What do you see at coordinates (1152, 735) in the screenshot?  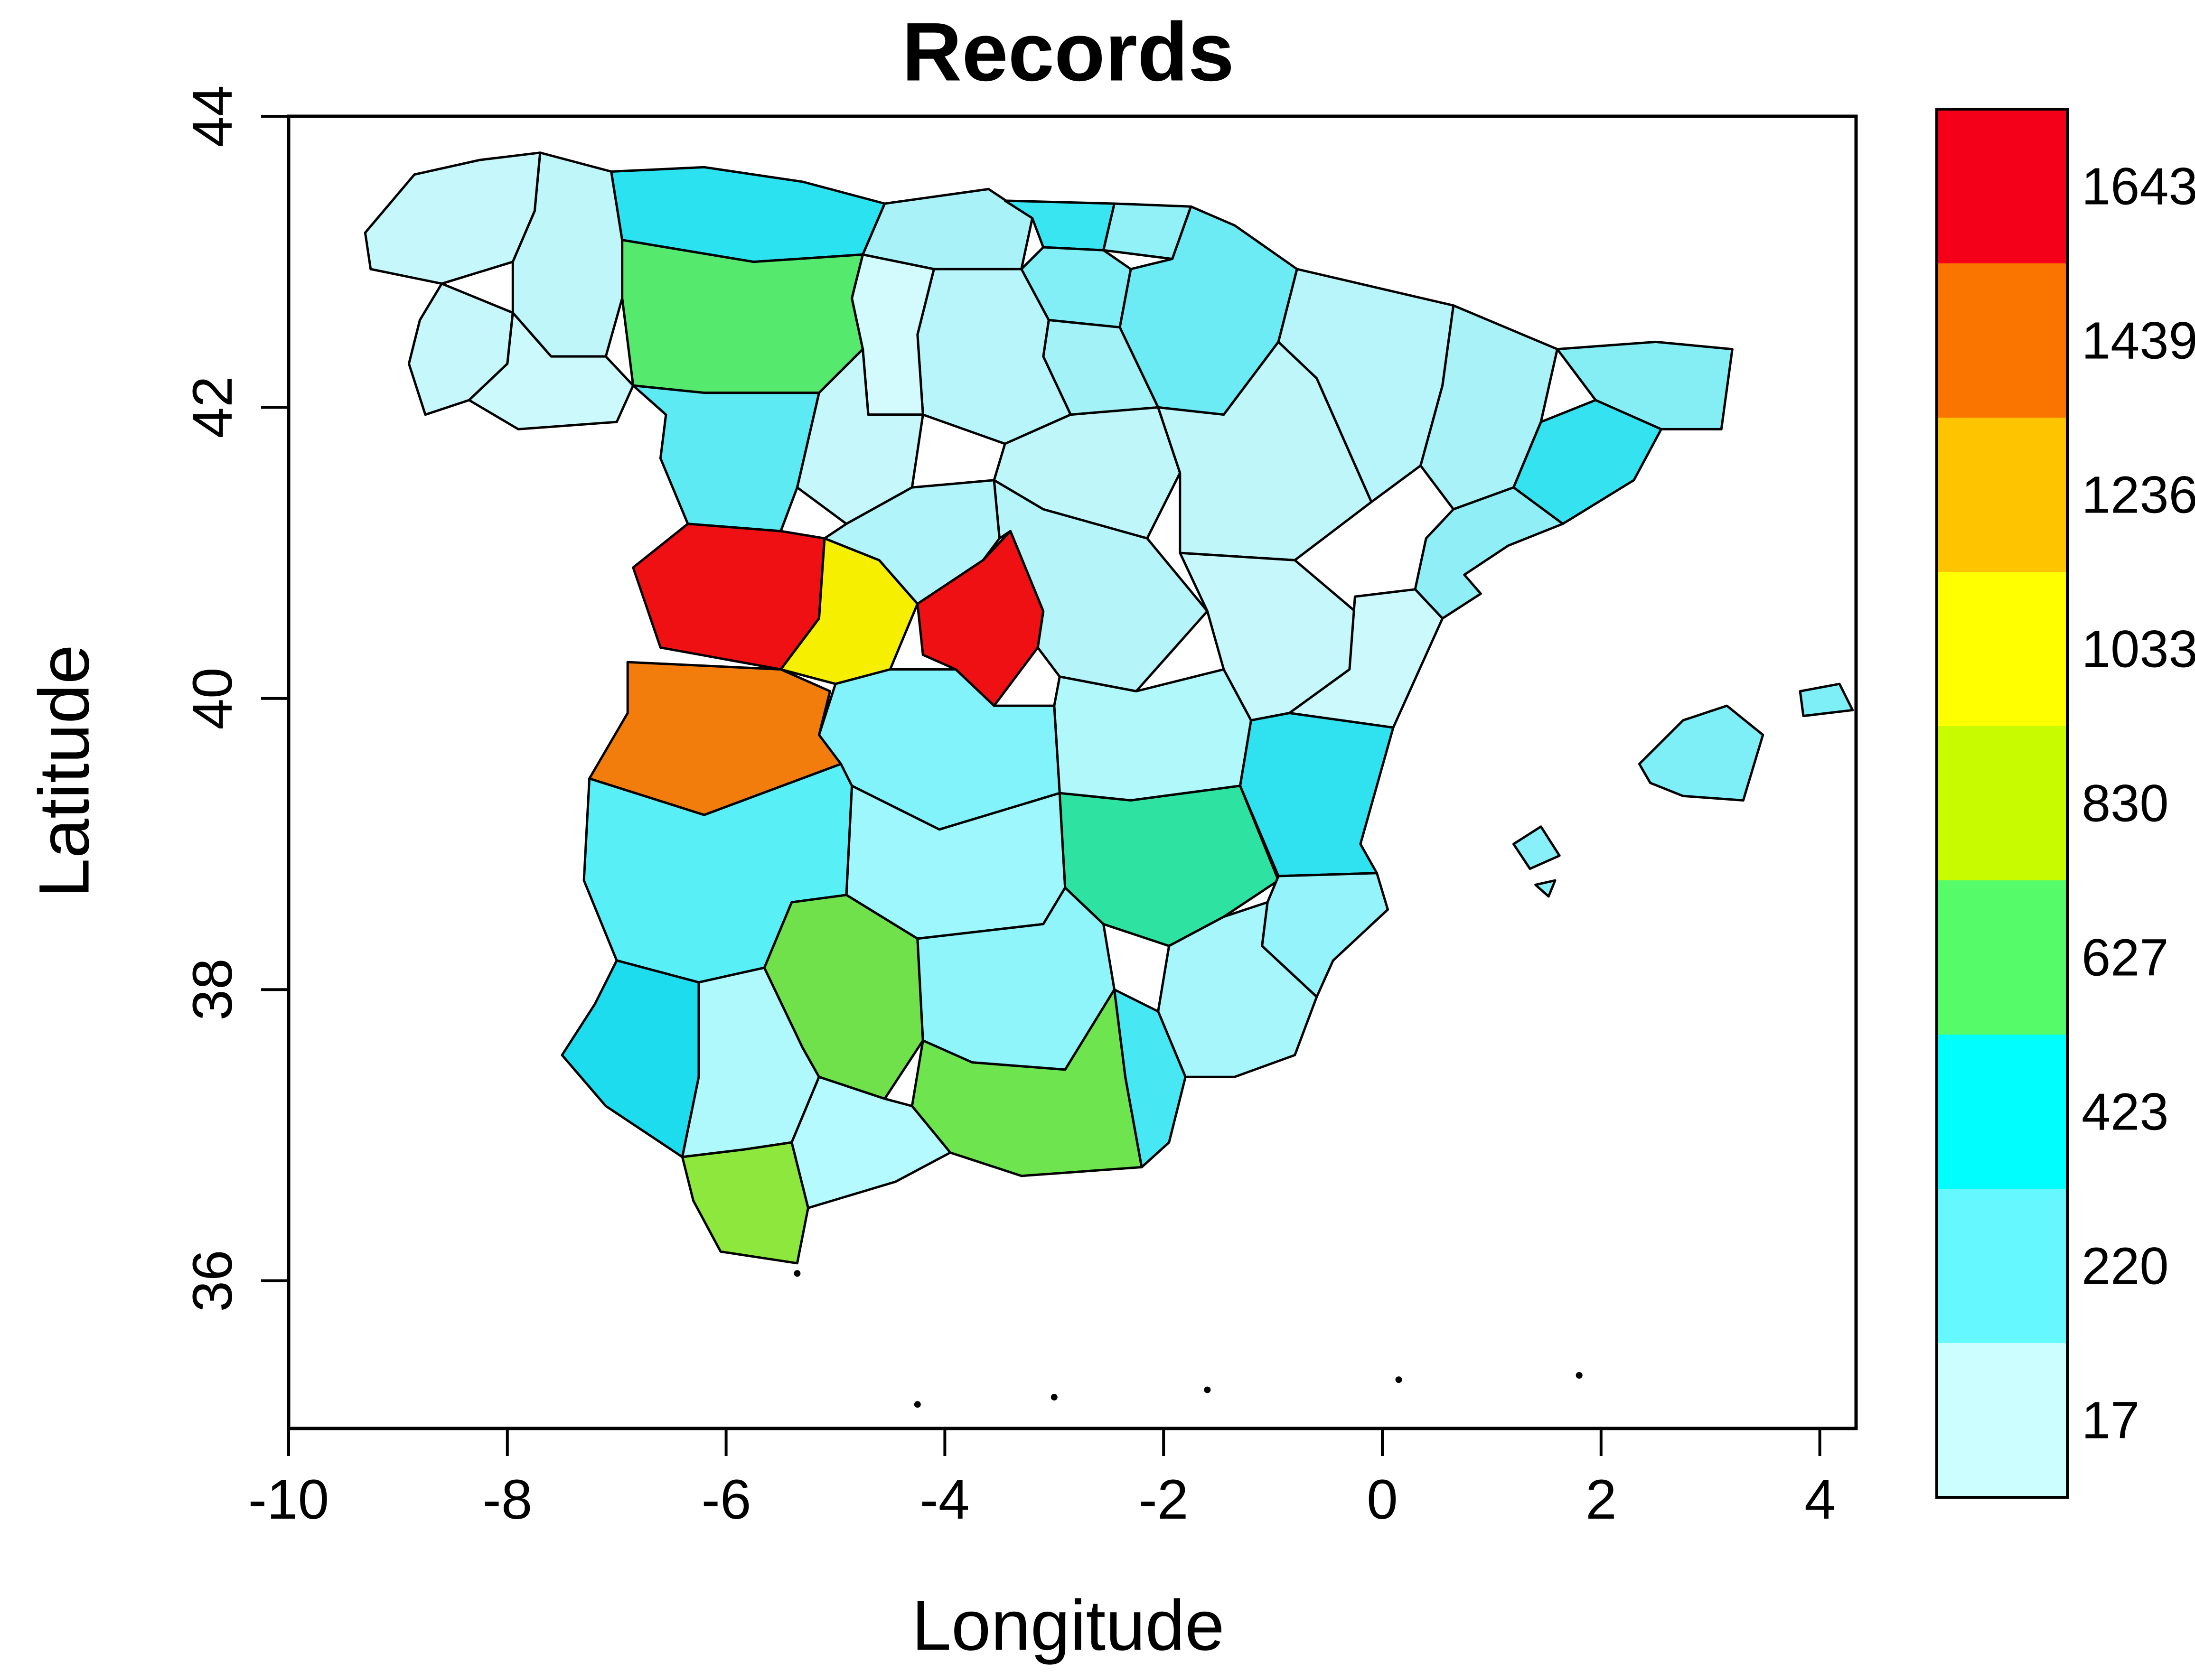 I see `province-cuenca` at bounding box center [1152, 735].